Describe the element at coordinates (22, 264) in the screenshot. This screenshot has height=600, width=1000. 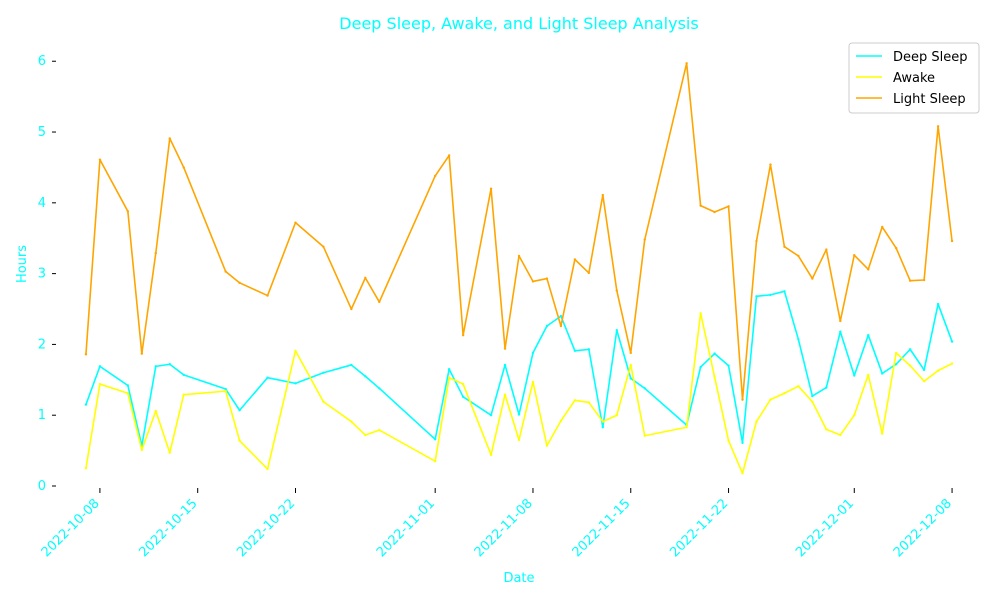
I see `y-axis-label: Hours` at that location.